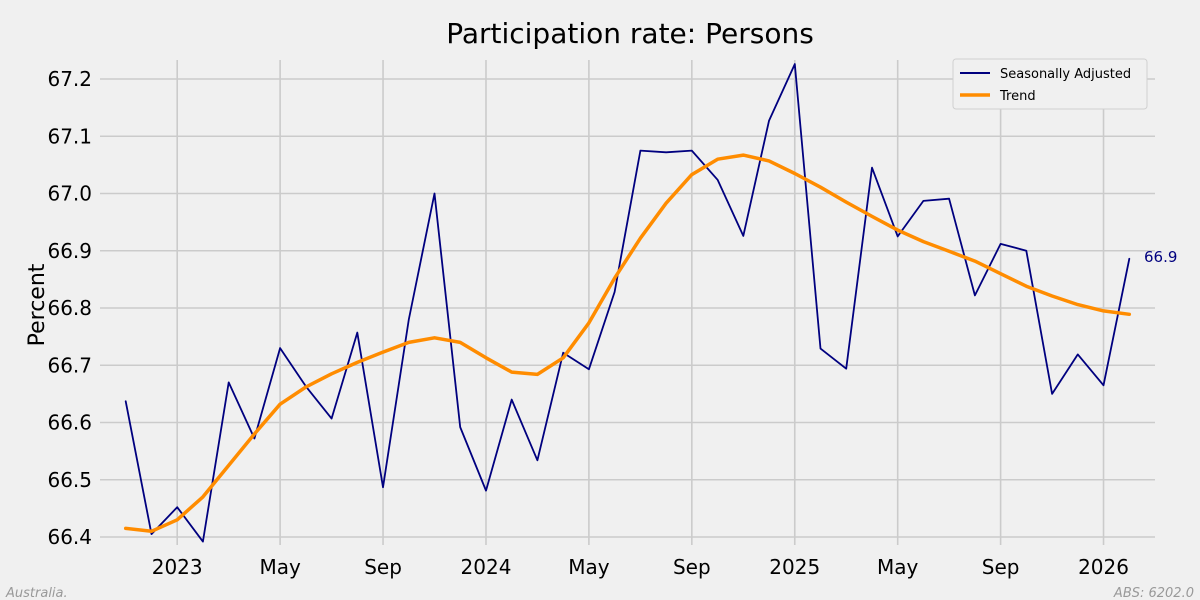  Describe the element at coordinates (1017, 96) in the screenshot. I see `legend-label-trend: Trend` at that location.